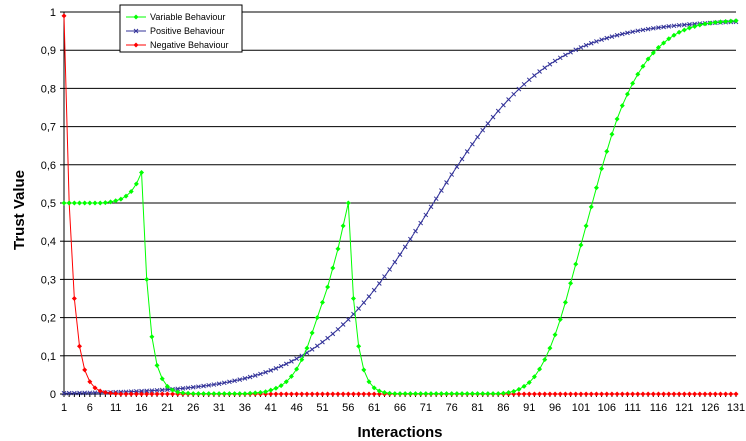  What do you see at coordinates (581, 408) in the screenshot?
I see `x-tick-label: 101` at bounding box center [581, 408].